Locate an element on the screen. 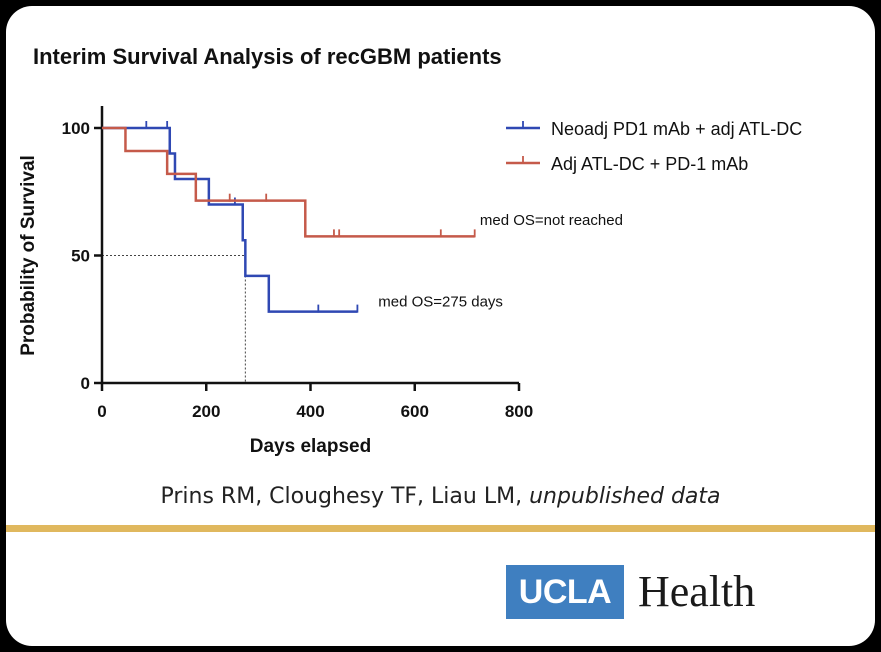  x-tick-label: 600 is located at coordinates (415, 411).